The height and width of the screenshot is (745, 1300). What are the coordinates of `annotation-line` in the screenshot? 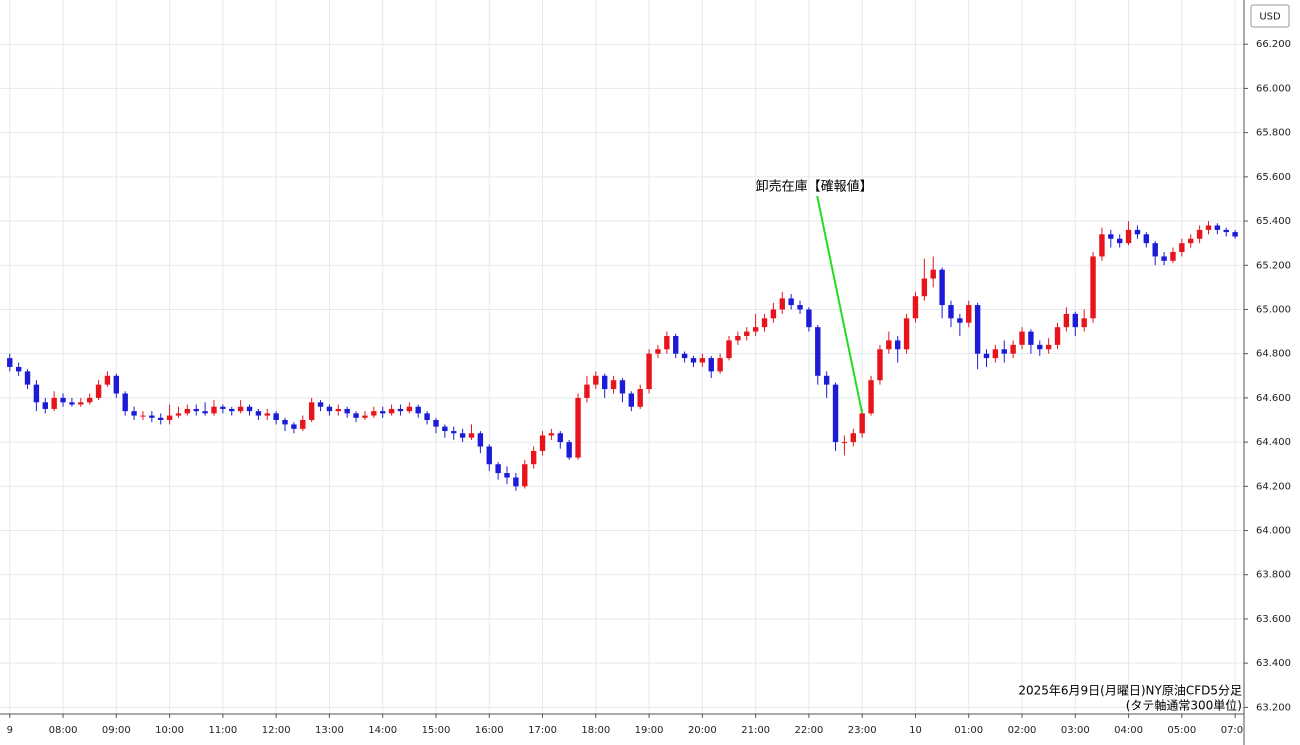 It's located at (840, 304).